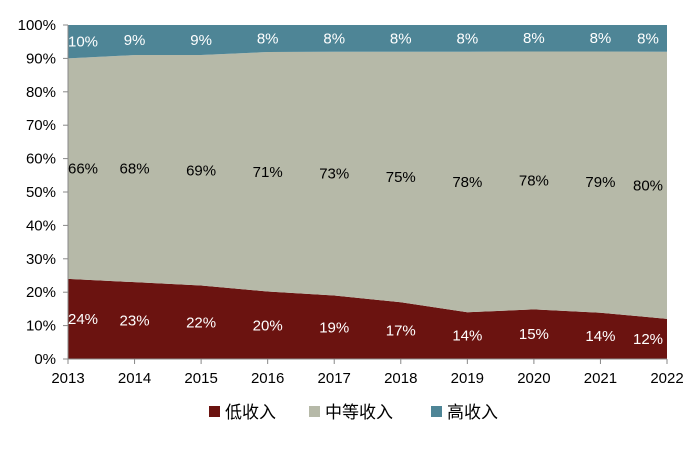 The width and height of the screenshot is (700, 449). Describe the element at coordinates (648, 339) in the screenshot. I see `data-label-series-1: 12%` at that location.